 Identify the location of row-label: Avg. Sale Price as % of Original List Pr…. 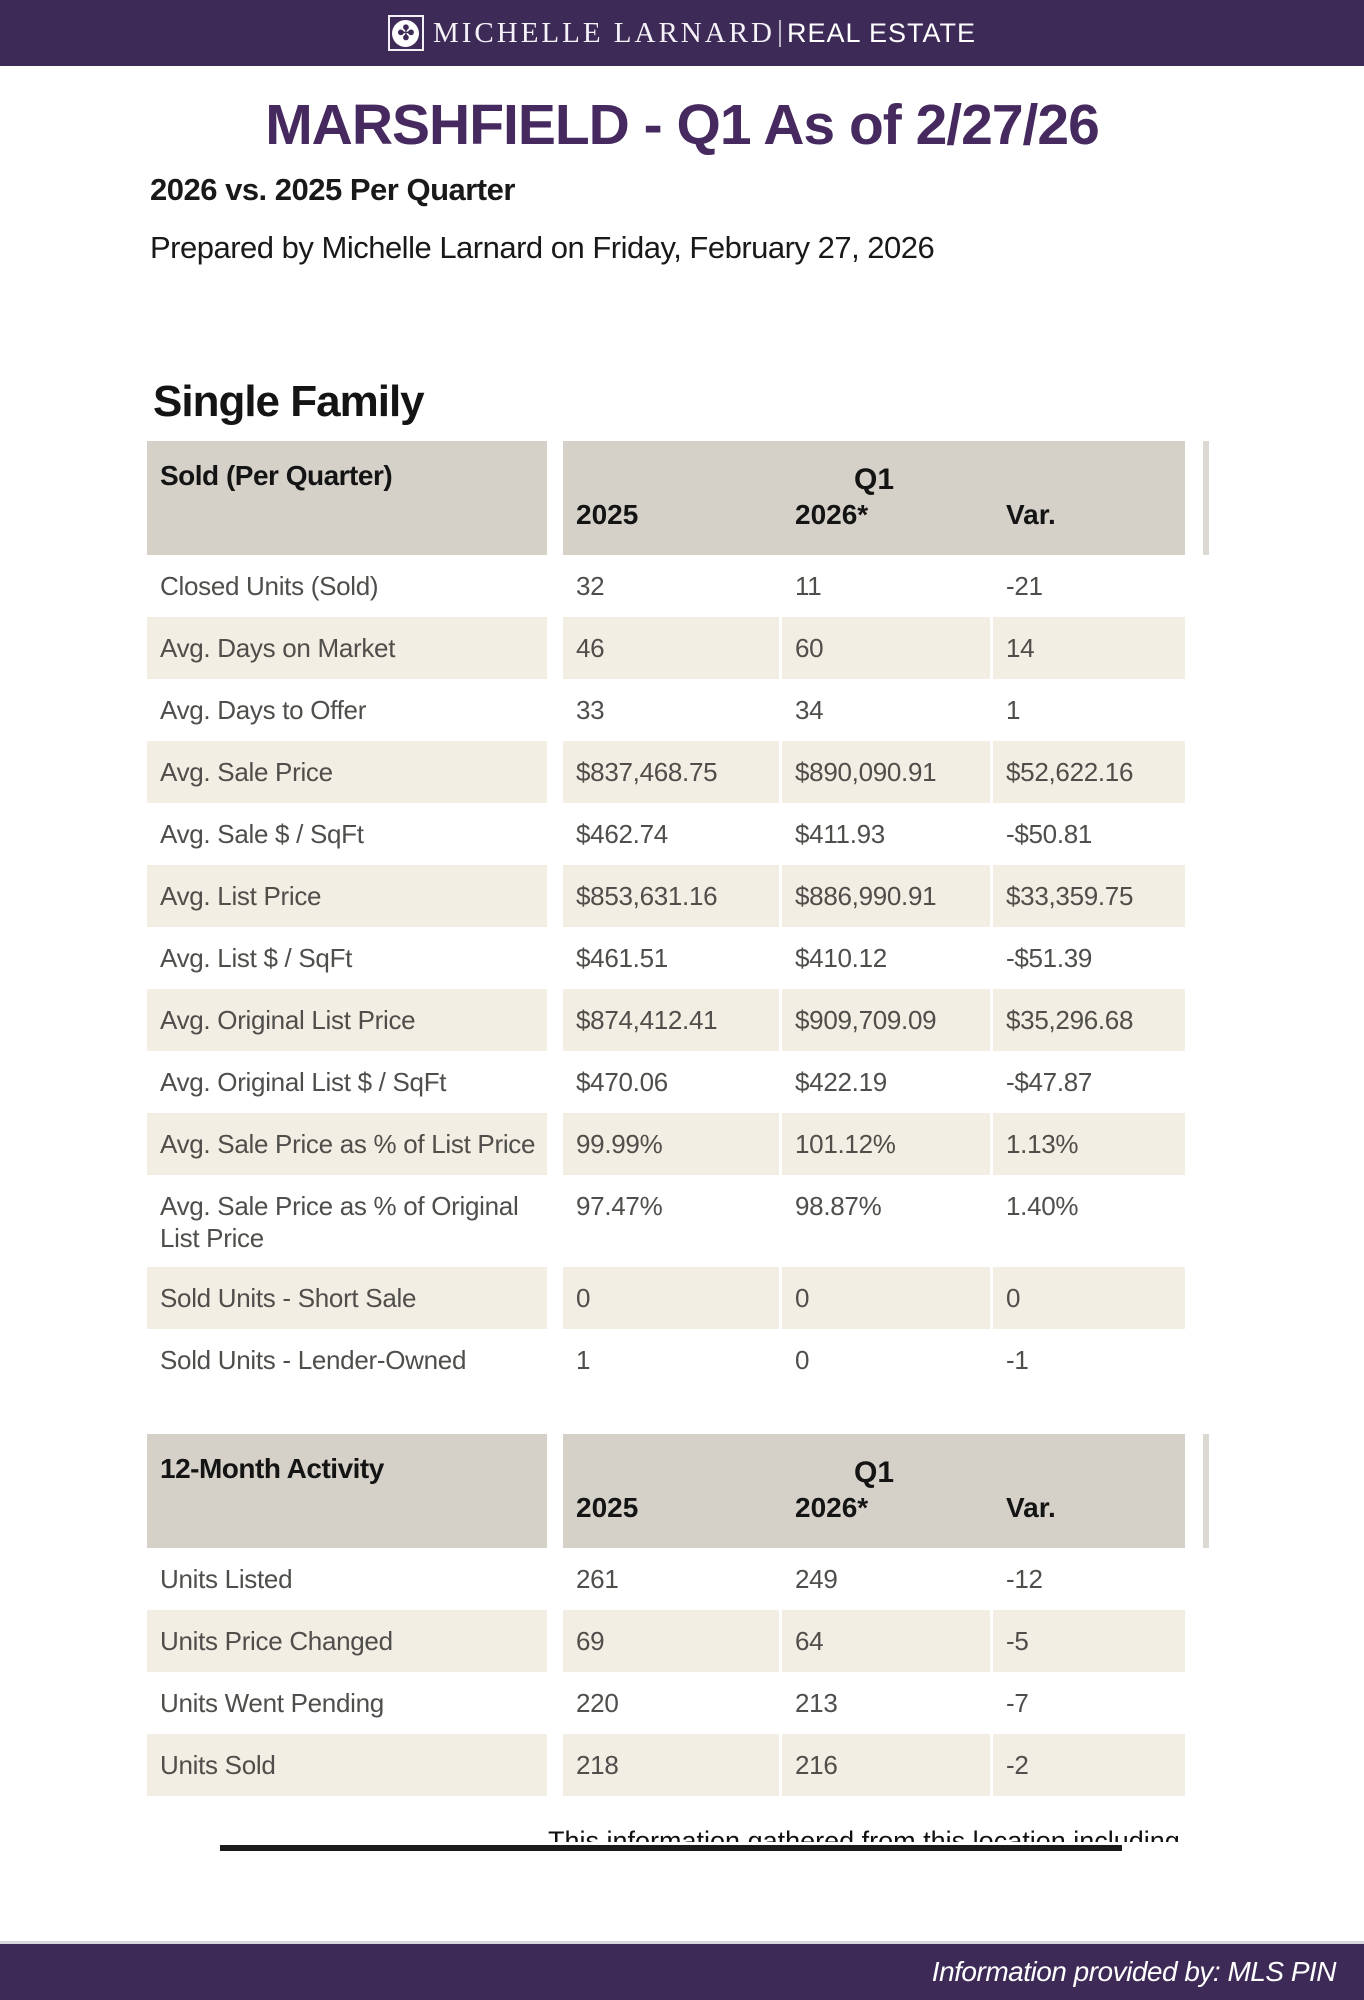
(339, 1222).